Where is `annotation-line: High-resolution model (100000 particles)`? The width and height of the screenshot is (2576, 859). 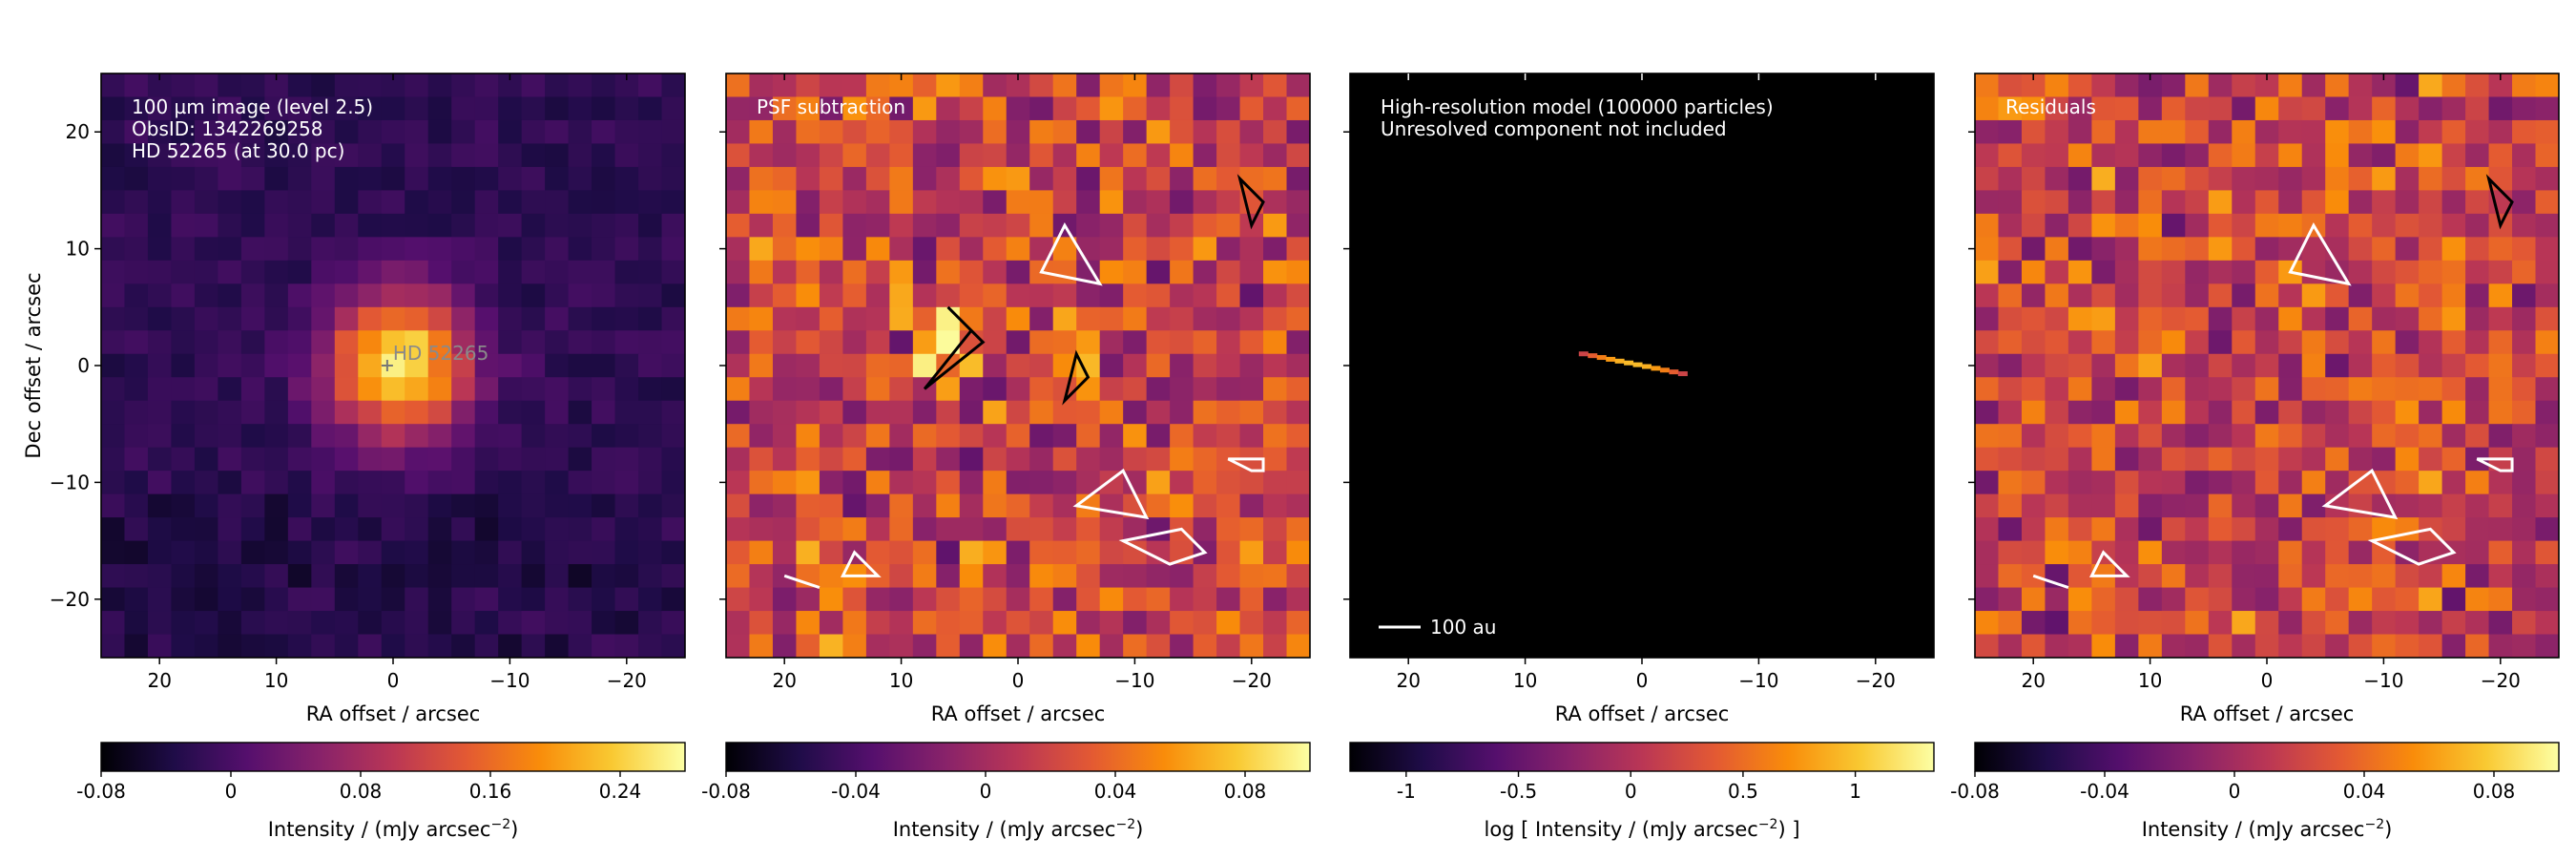 annotation-line: High-resolution model (100000 particles) is located at coordinates (1577, 106).